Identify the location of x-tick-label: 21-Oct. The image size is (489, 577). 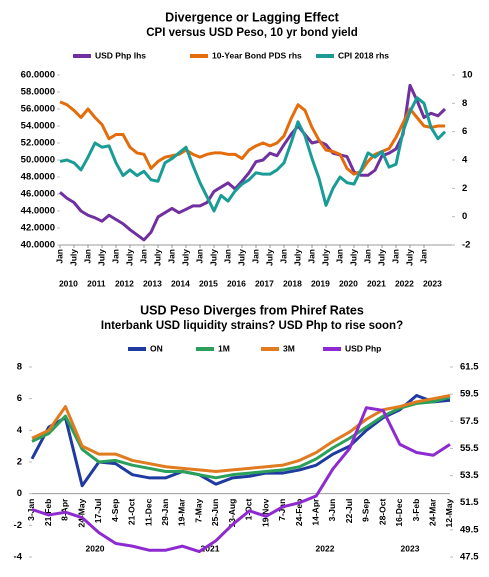
(132, 512).